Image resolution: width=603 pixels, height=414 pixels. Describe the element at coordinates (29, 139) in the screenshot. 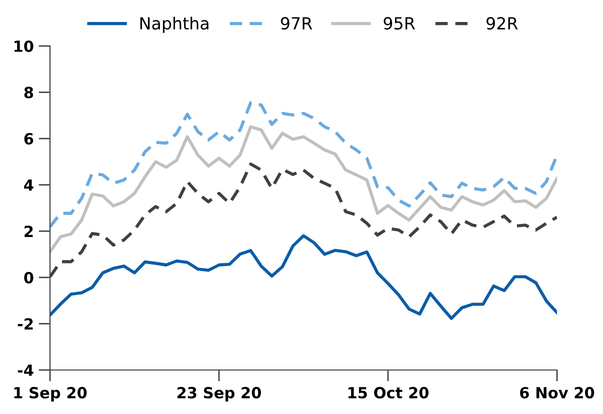

I see `y-tick-label: 6` at that location.